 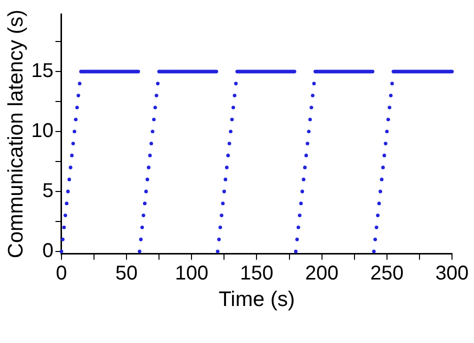 I want to click on x-tick-label: 250, so click(x=387, y=273).